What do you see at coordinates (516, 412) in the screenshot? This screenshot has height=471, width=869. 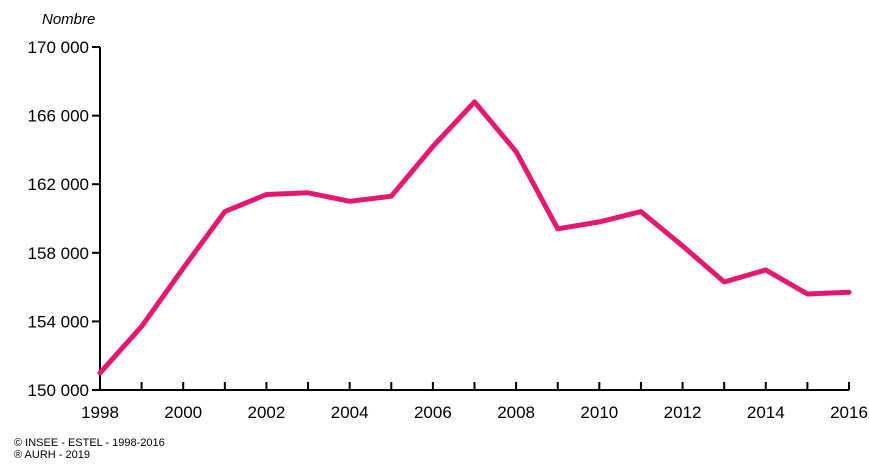 I see `x-tick-label: 2008` at bounding box center [516, 412].